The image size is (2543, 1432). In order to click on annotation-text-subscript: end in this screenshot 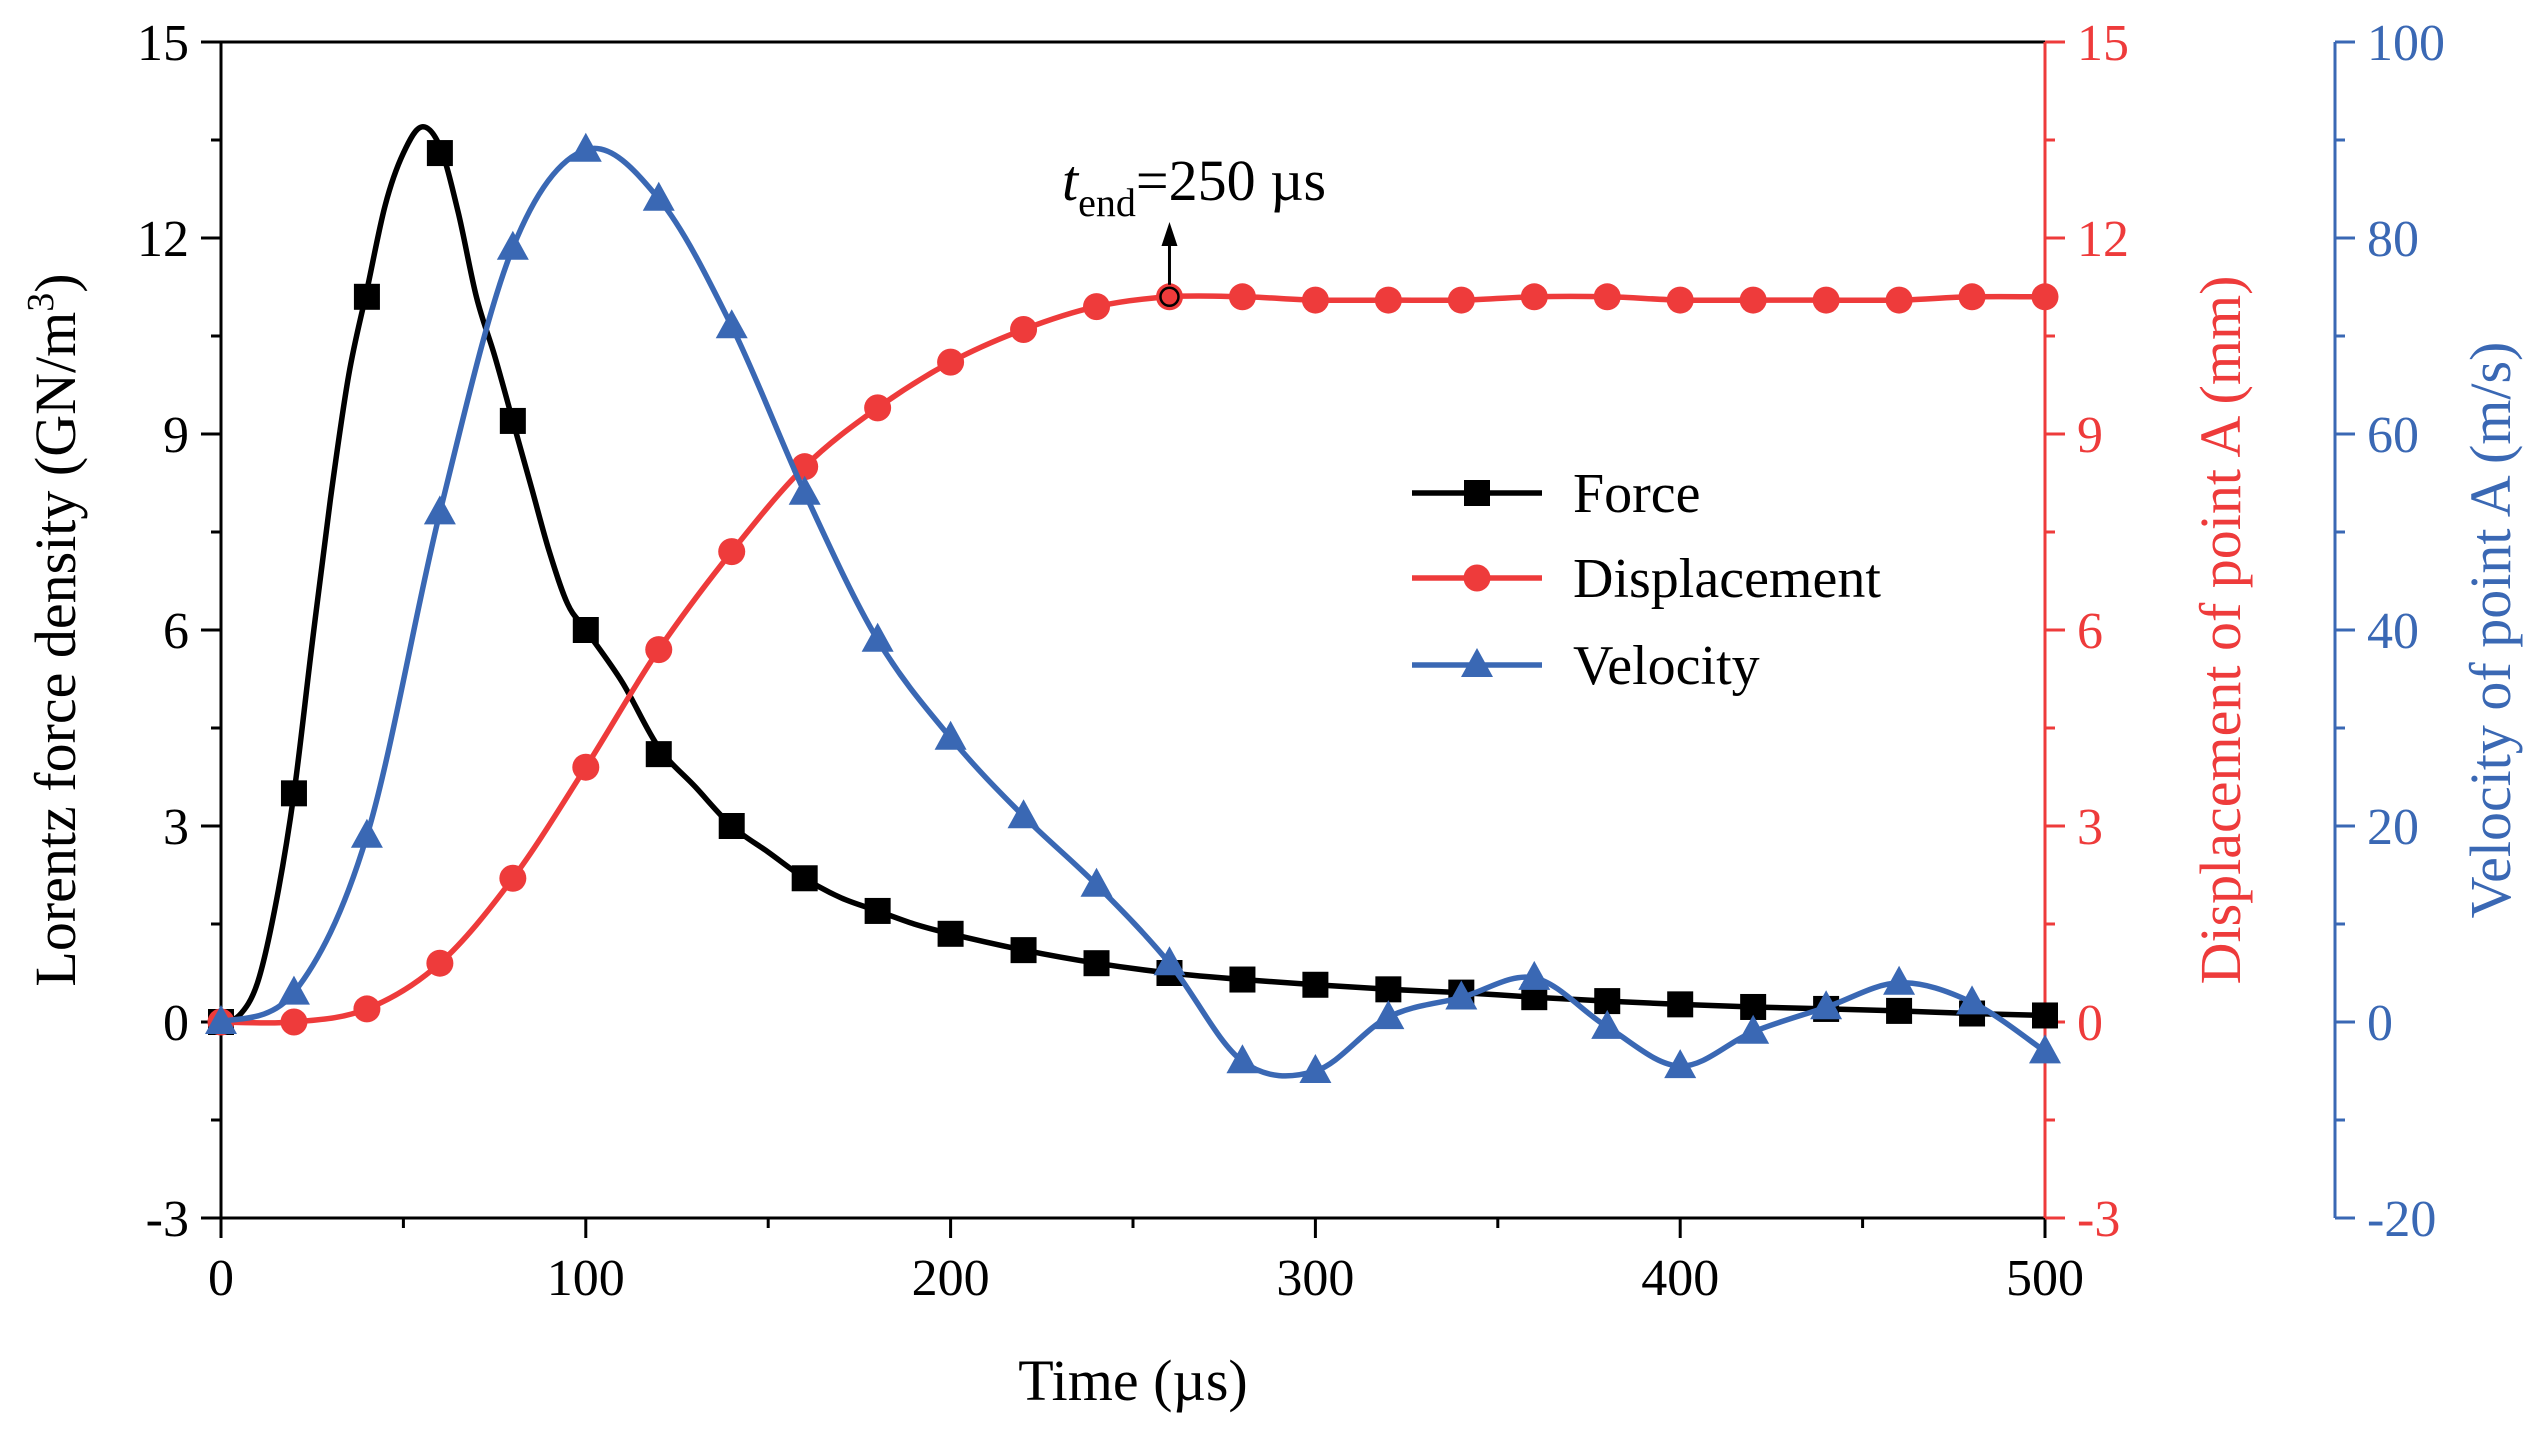, I will do `click(1107, 202)`.